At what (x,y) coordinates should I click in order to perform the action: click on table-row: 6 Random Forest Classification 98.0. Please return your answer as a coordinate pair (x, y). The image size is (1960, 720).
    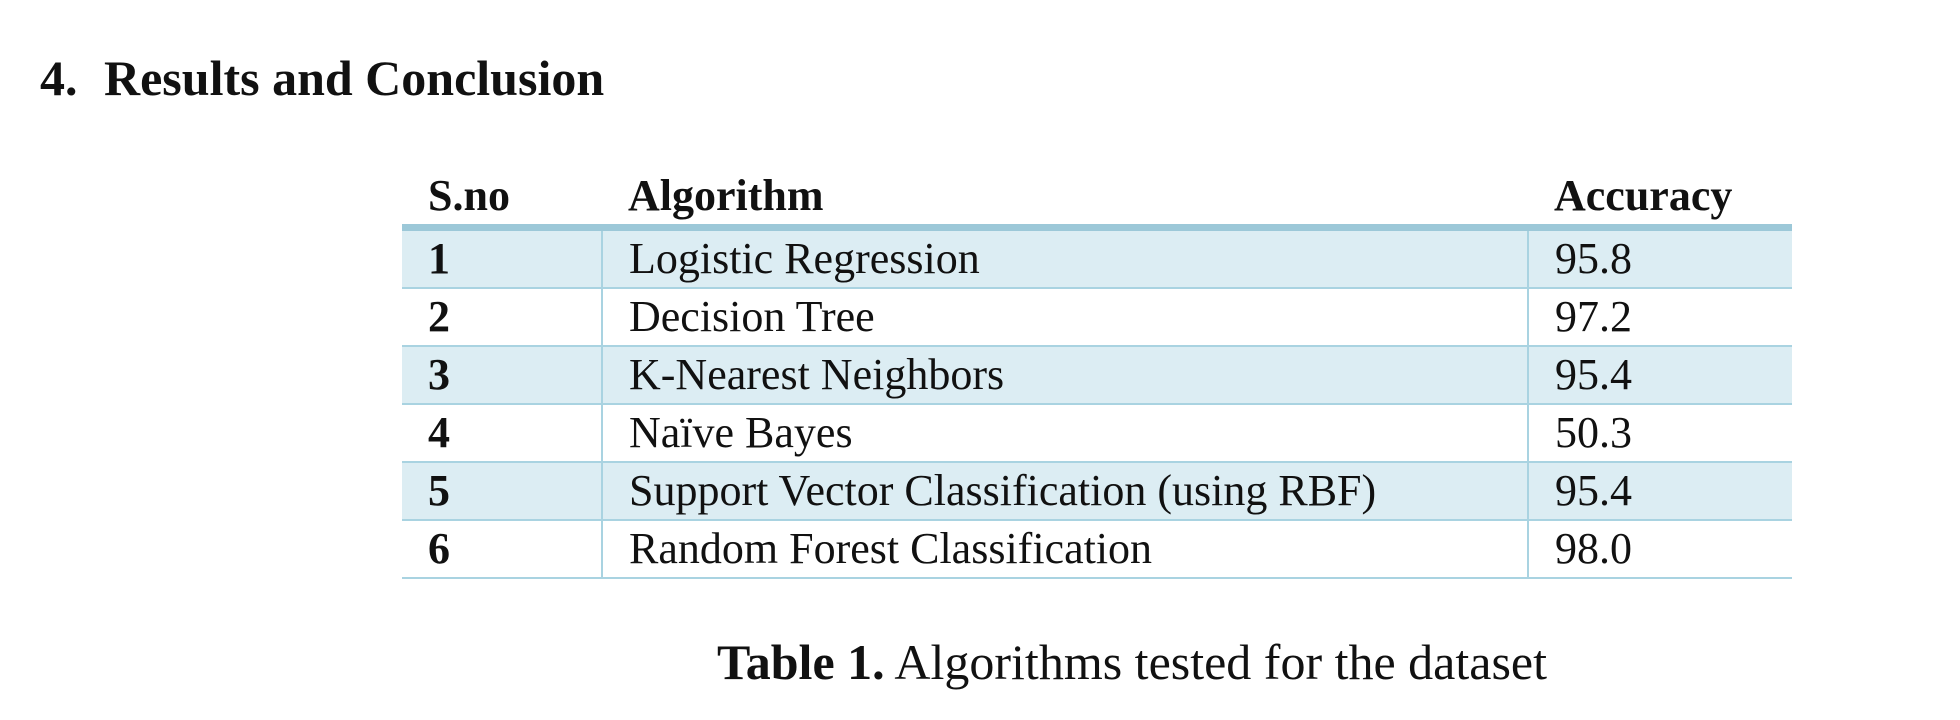
    Looking at the image, I should click on (1097, 549).